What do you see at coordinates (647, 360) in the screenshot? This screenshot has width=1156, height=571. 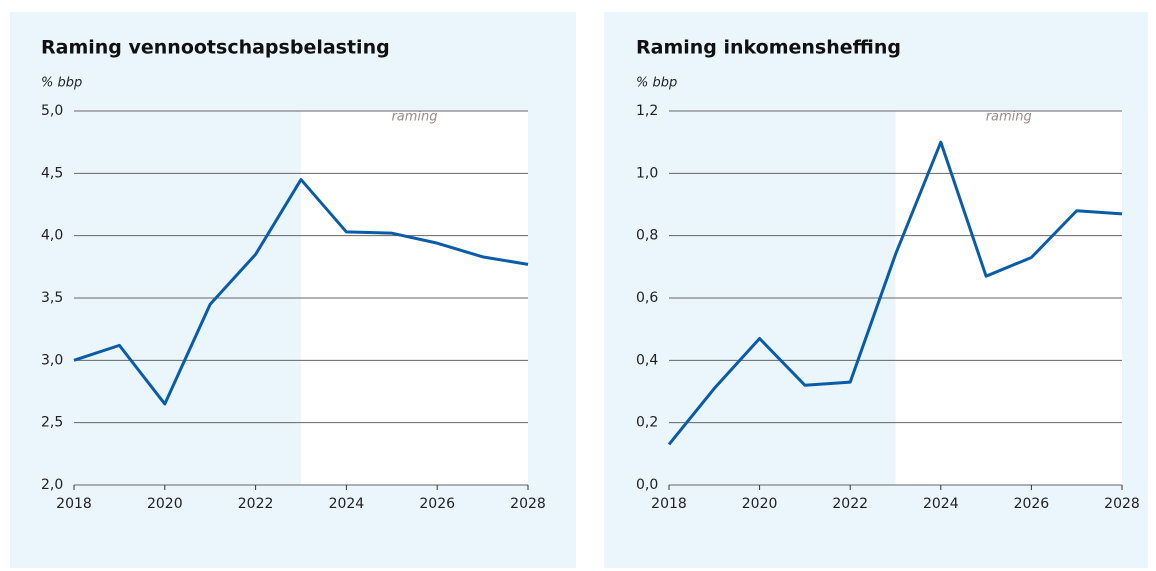 I see `y-tick-label: 0,4` at bounding box center [647, 360].